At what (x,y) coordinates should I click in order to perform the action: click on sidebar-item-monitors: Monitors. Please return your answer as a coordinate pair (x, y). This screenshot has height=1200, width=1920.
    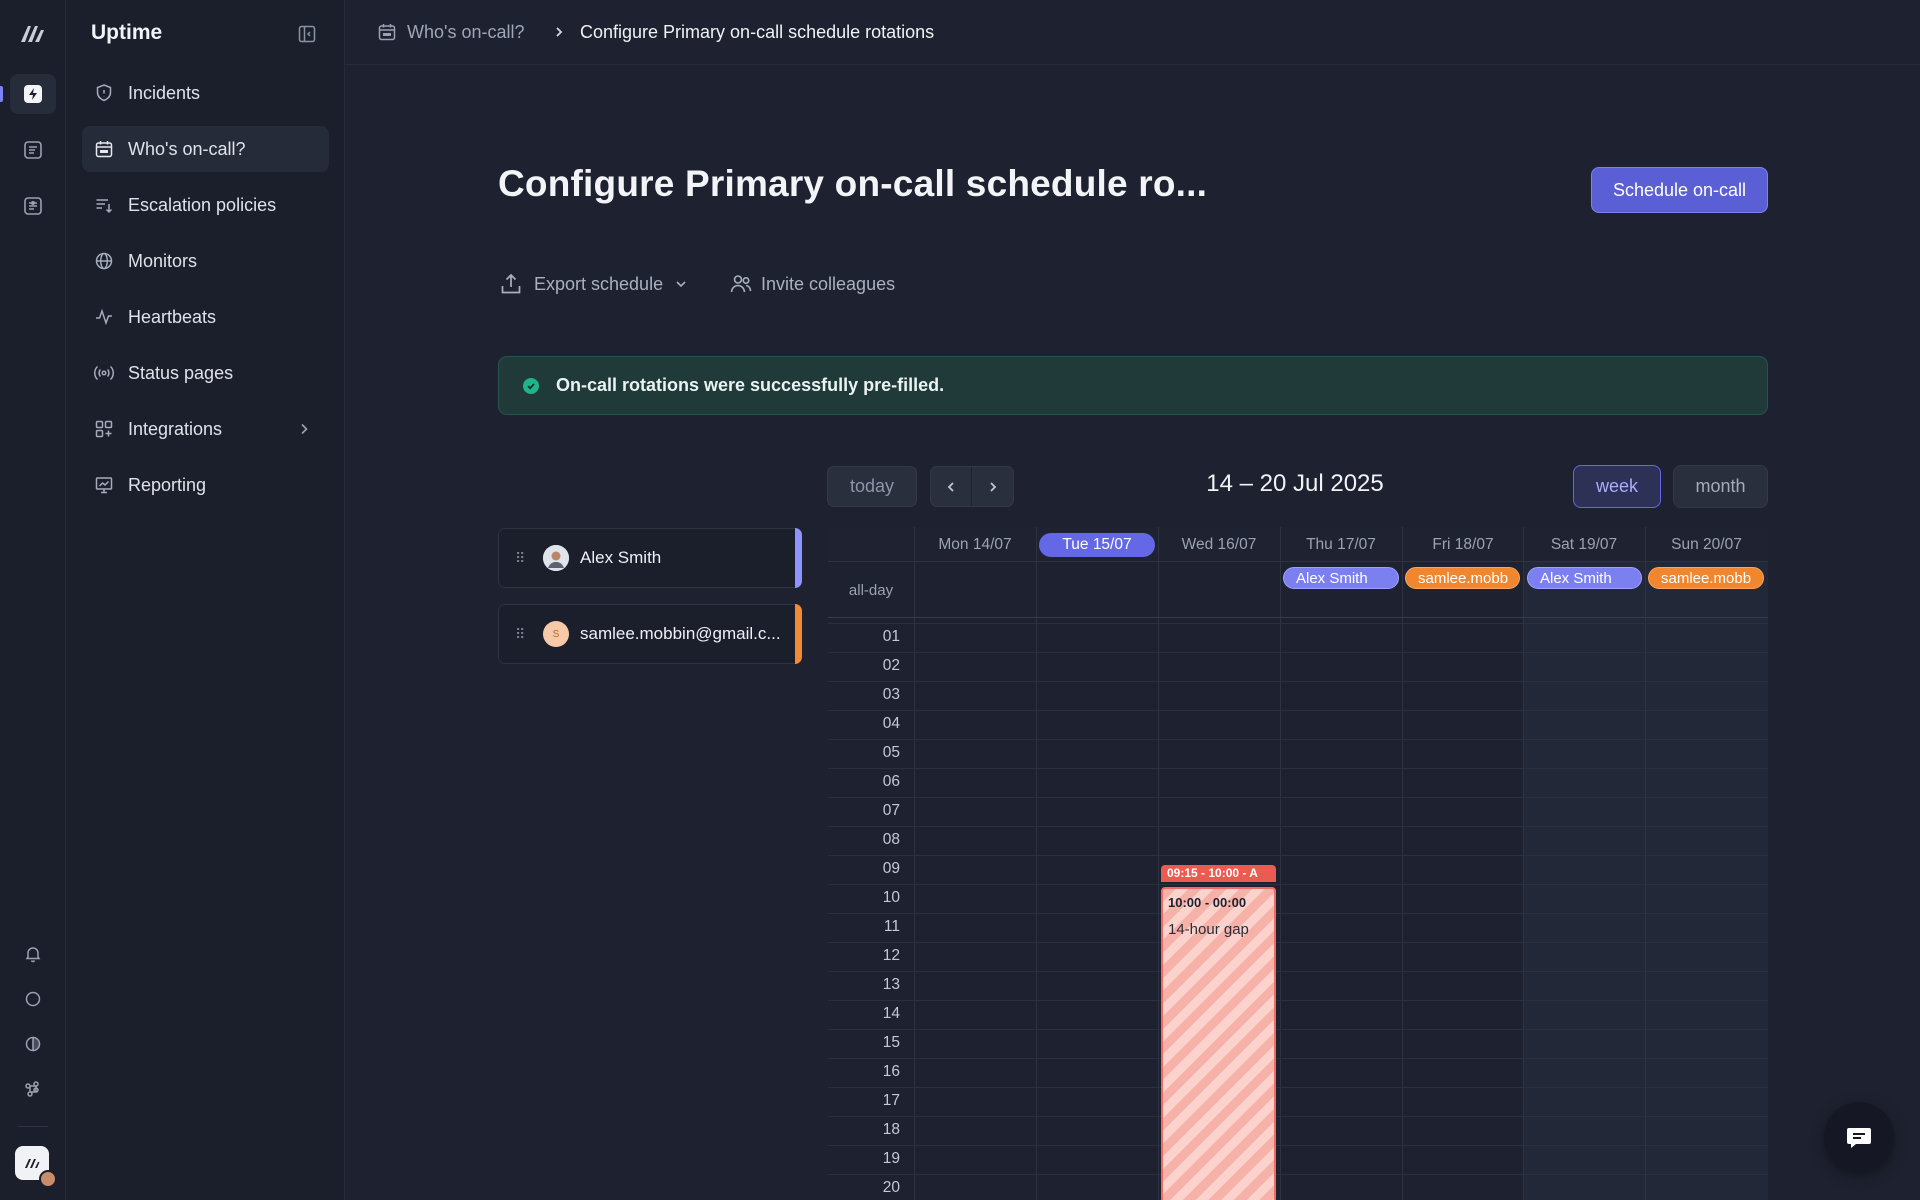
    Looking at the image, I should click on (205, 261).